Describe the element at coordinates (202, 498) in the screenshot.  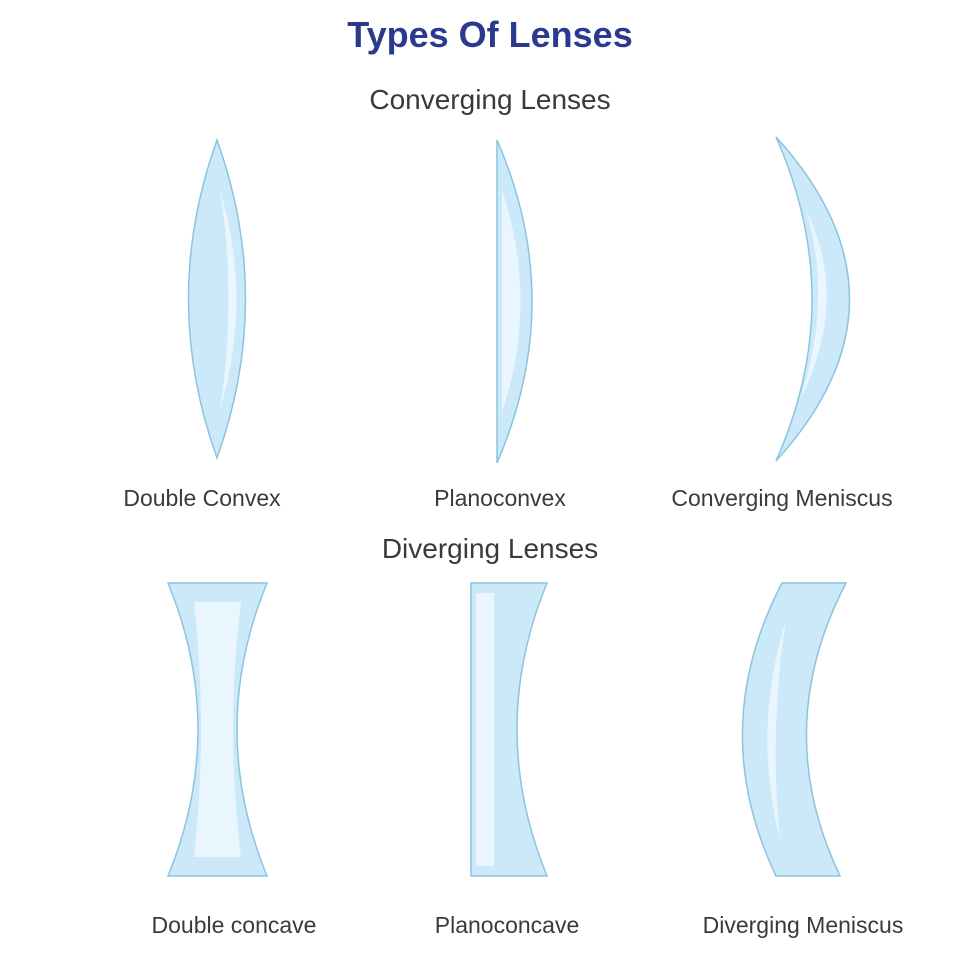
I see `double-convex-label: Double Convex` at that location.